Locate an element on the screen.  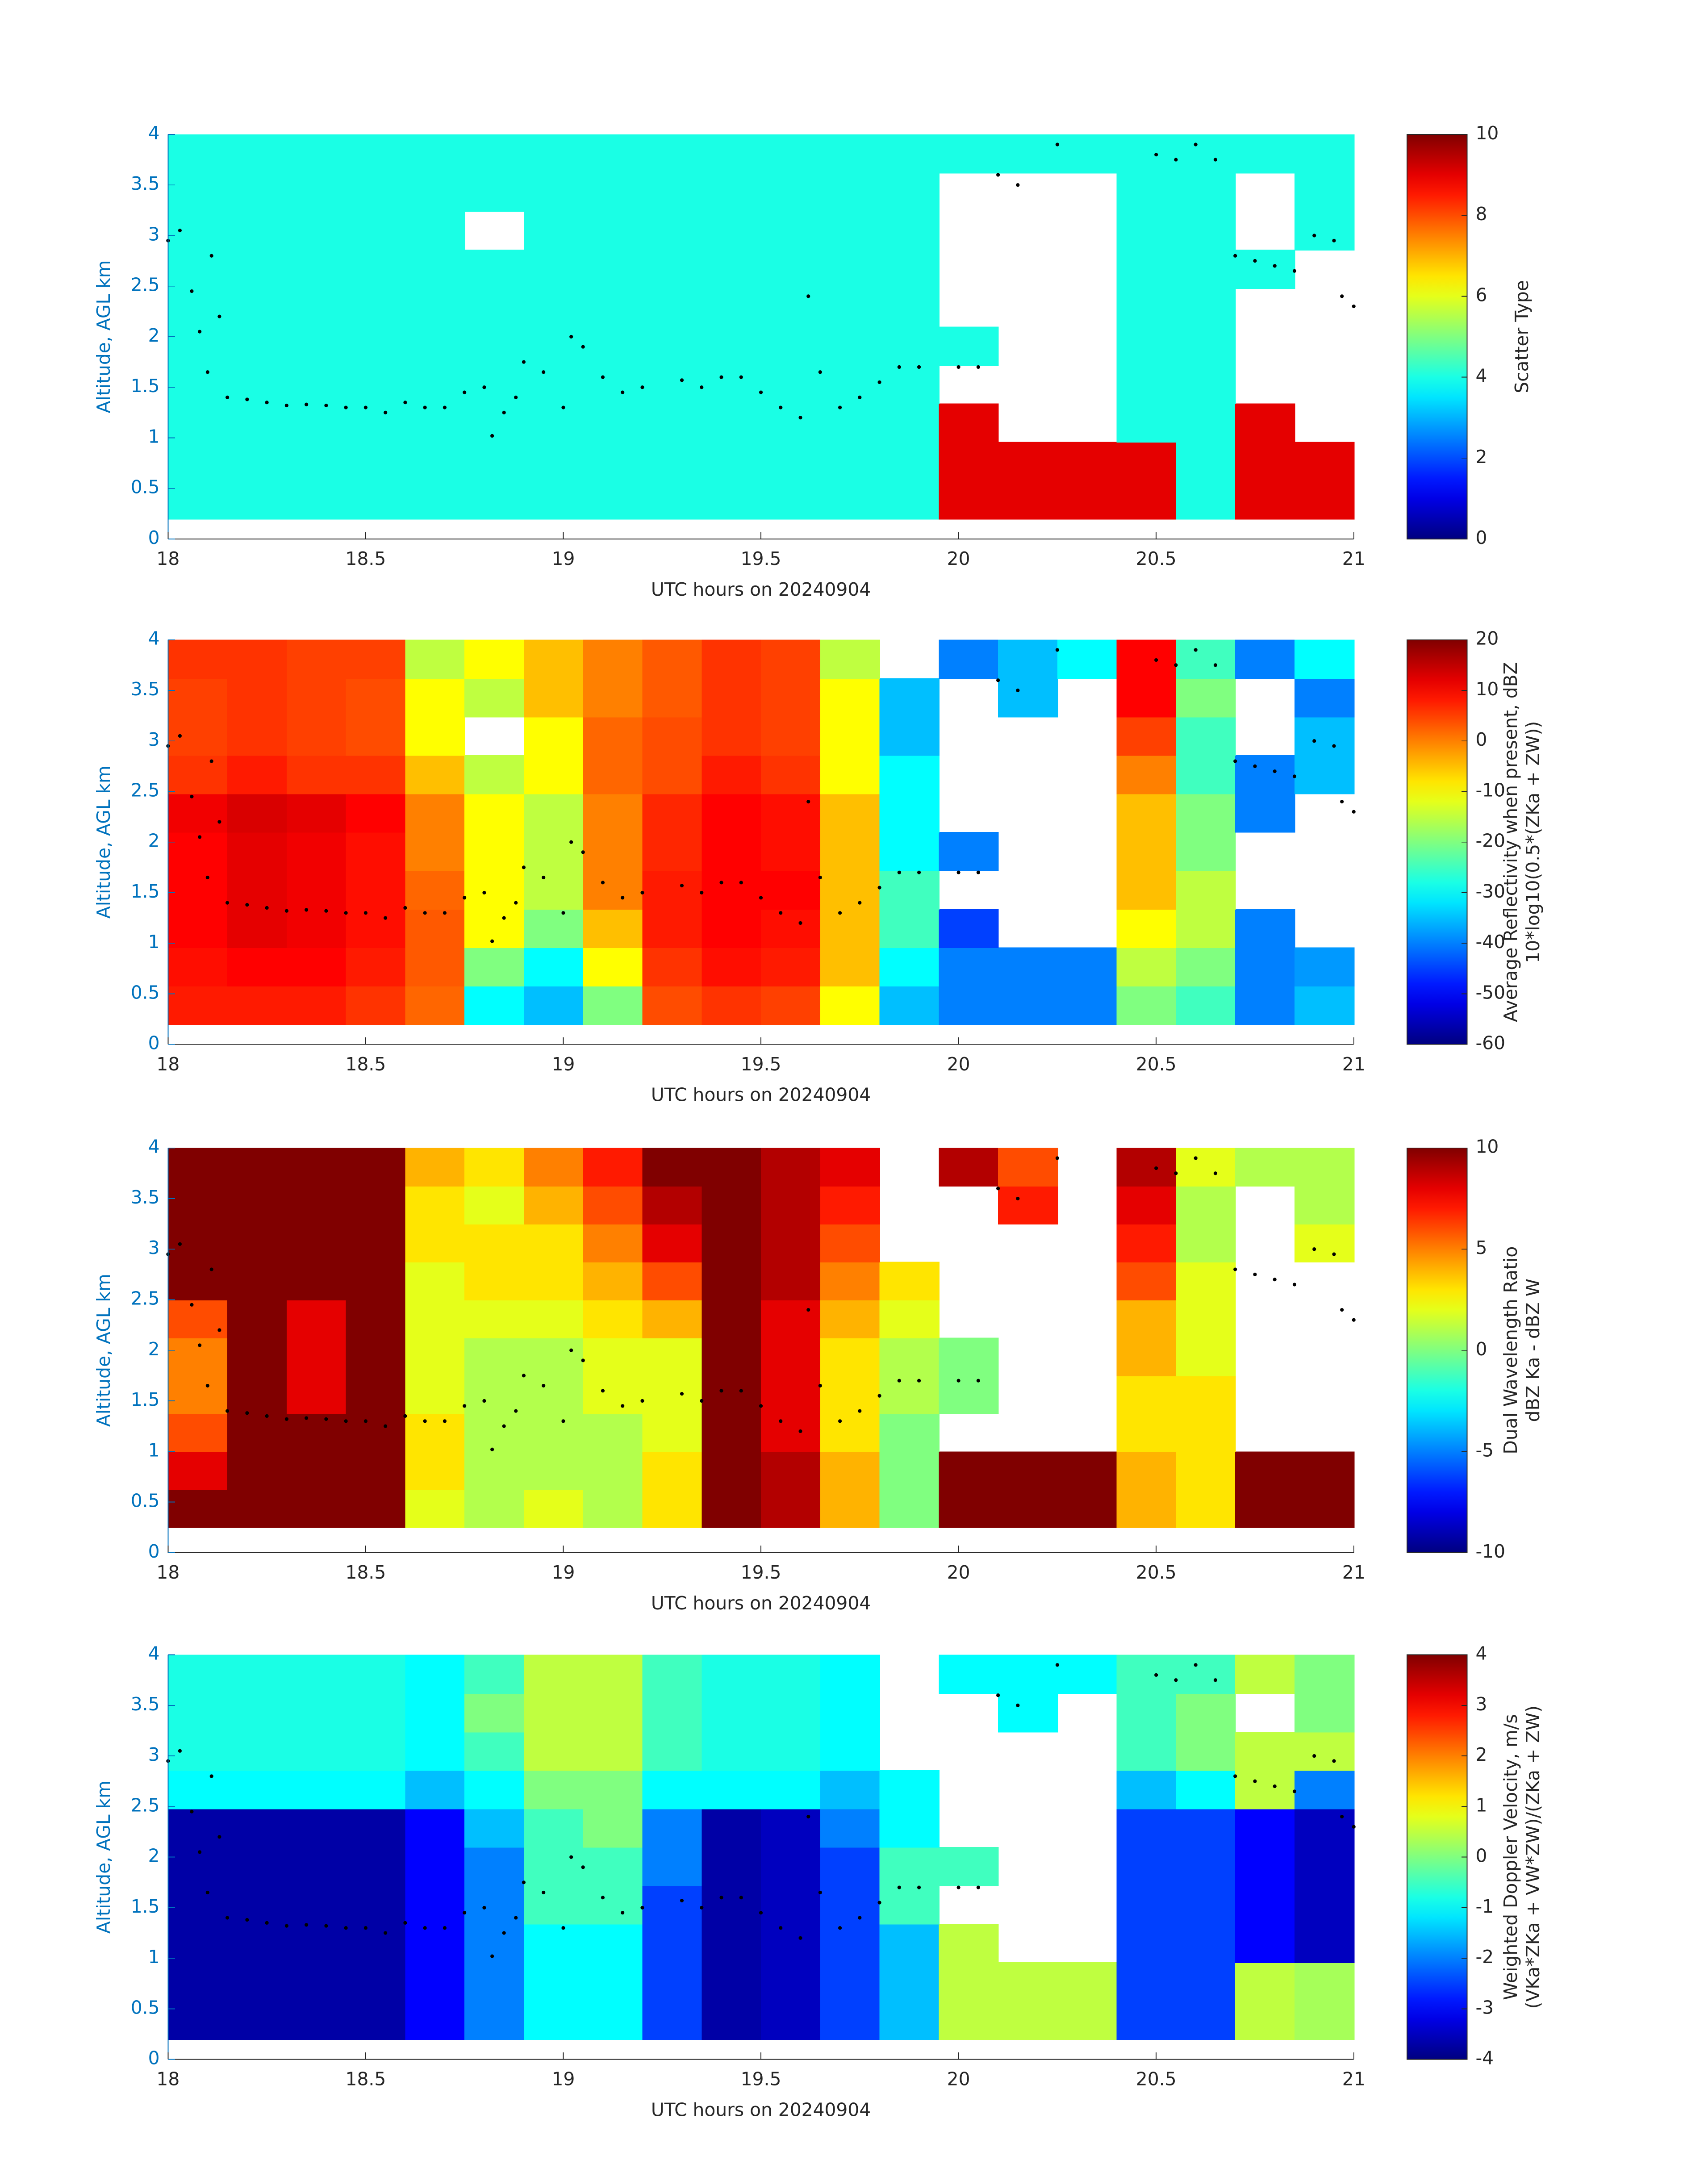
x-tick-label: 20 is located at coordinates (958, 1572).